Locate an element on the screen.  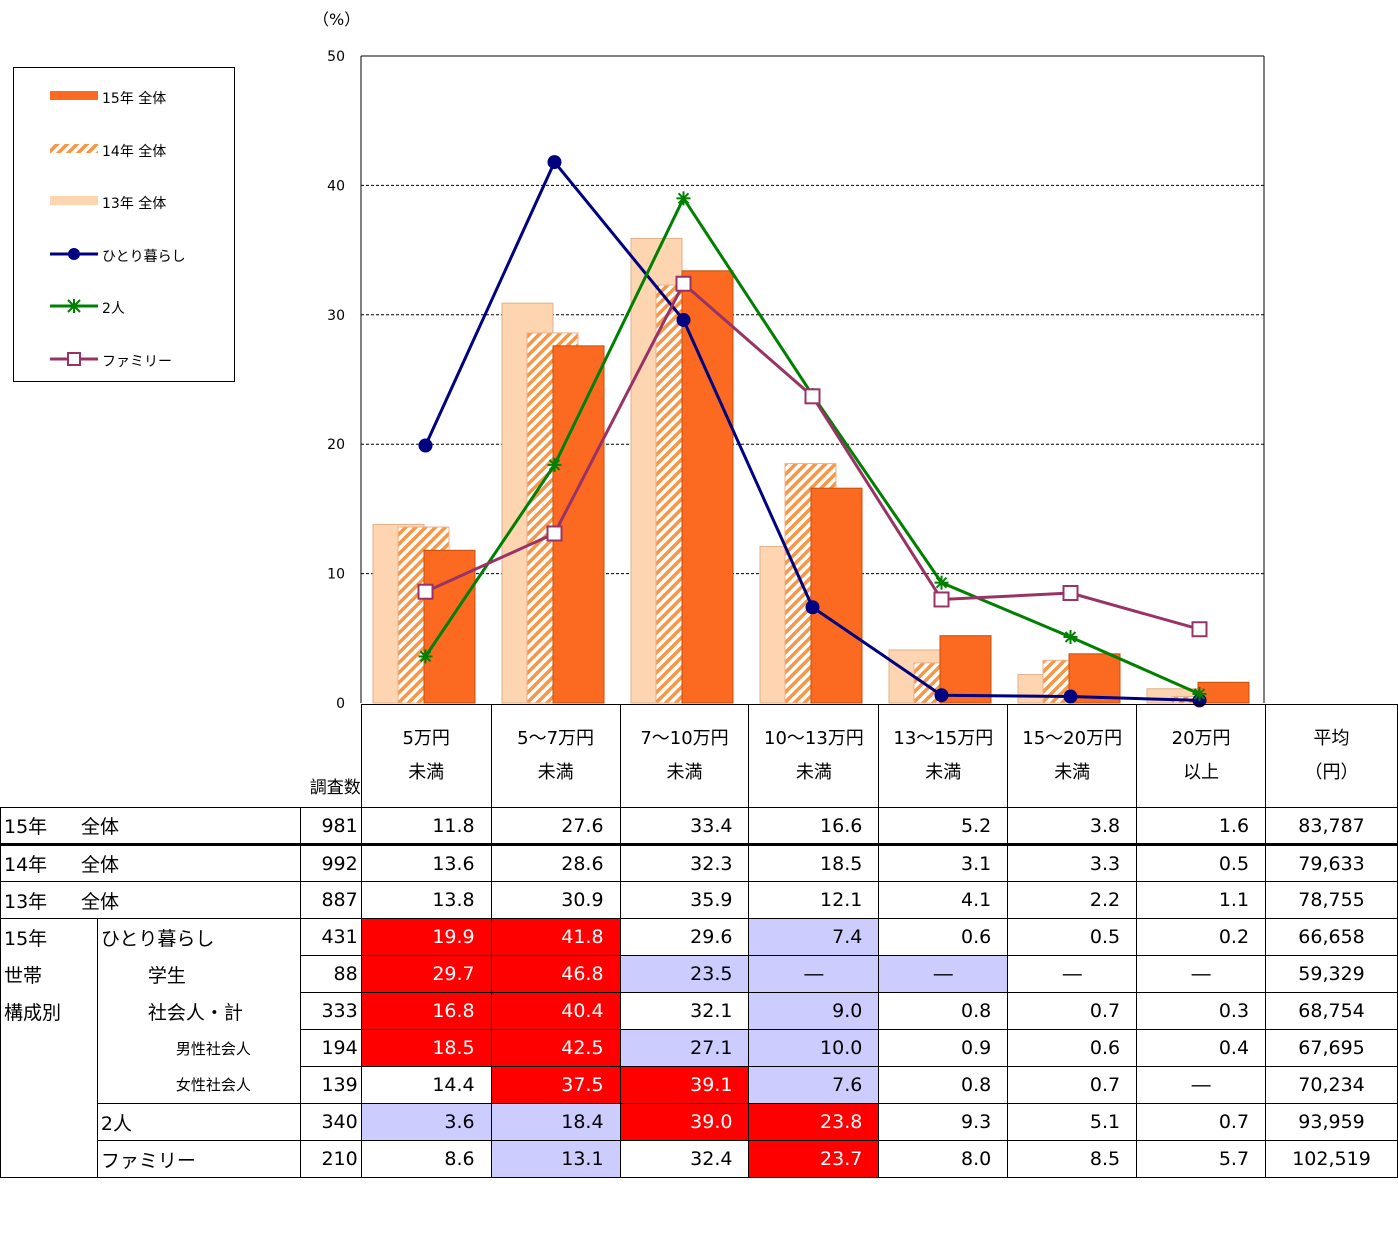
legend-label: 2人 is located at coordinates (113, 309).